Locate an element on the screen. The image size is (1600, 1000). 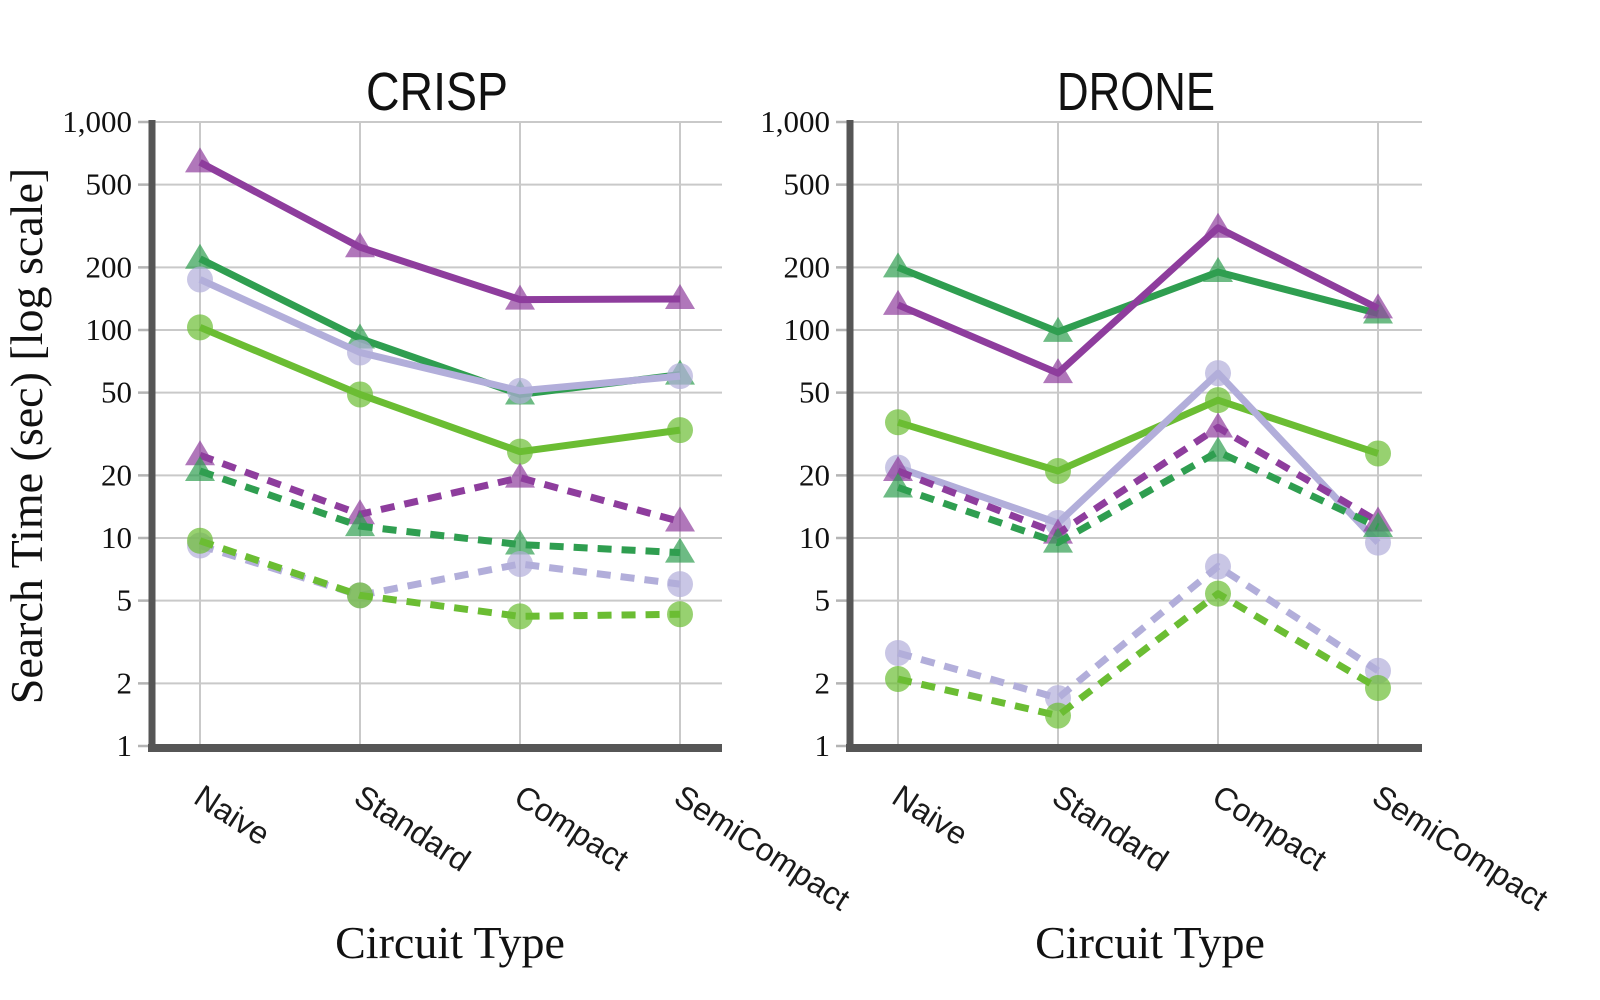
panel-title-drone: DRONE is located at coordinates (1136, 92).